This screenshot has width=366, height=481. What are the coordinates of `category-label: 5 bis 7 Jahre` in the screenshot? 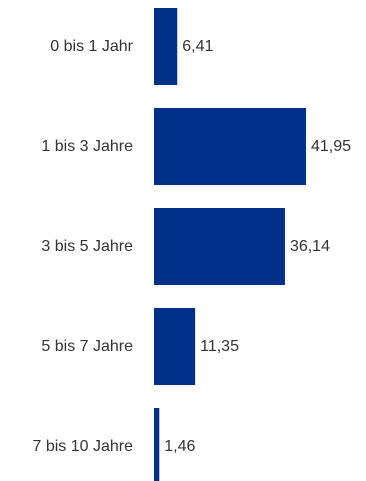 It's located at (87, 346).